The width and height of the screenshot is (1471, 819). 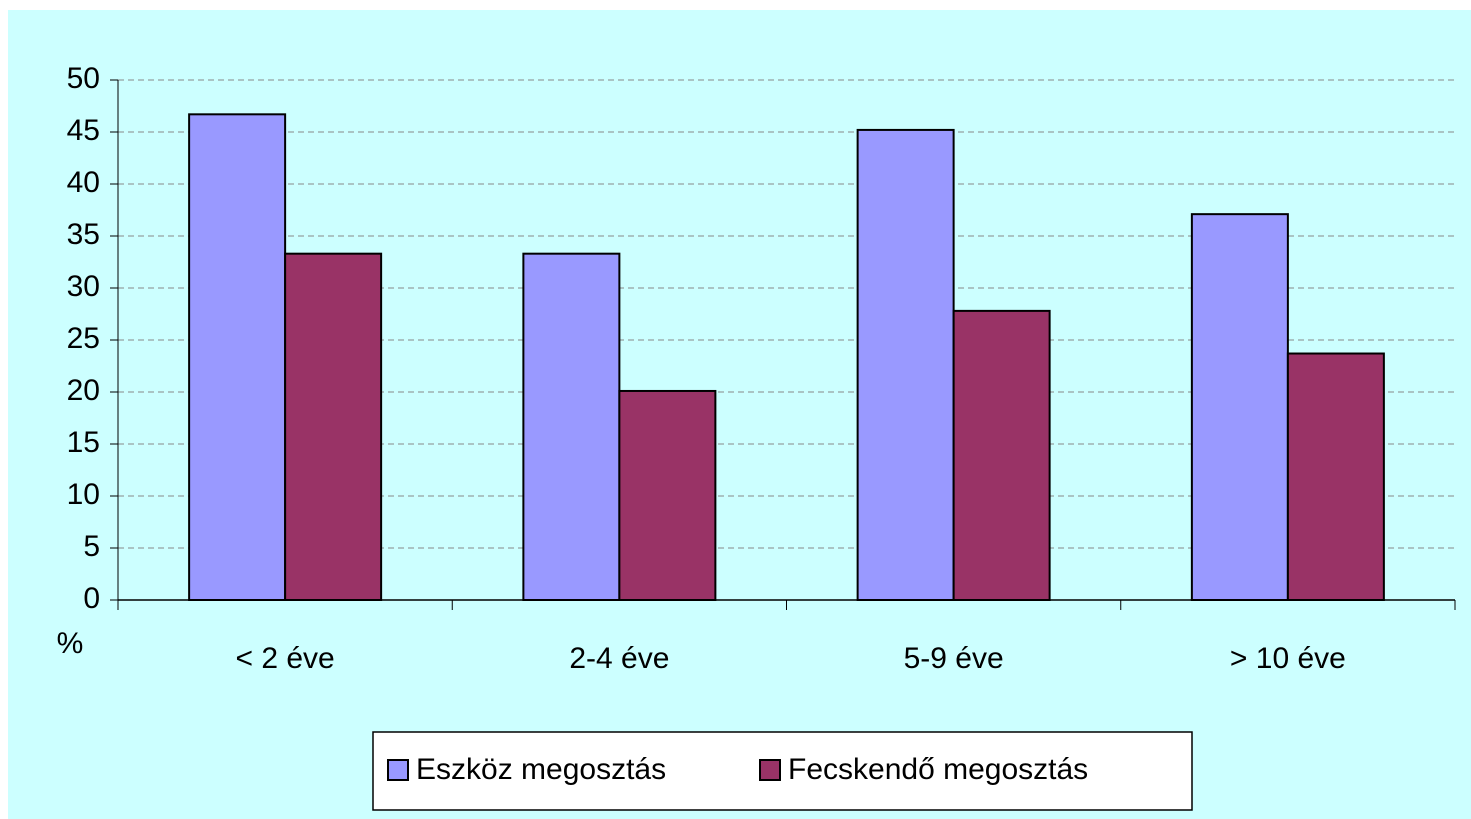 What do you see at coordinates (83, 234) in the screenshot?
I see `y-tick-label: 35` at bounding box center [83, 234].